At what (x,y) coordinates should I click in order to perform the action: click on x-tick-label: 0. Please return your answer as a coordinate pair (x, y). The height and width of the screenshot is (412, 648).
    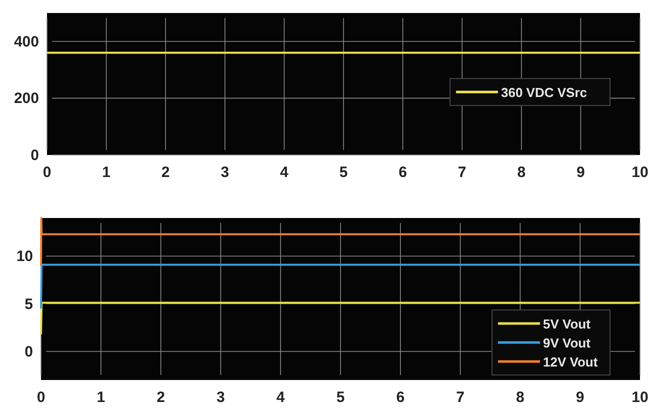
    Looking at the image, I should click on (47, 172).